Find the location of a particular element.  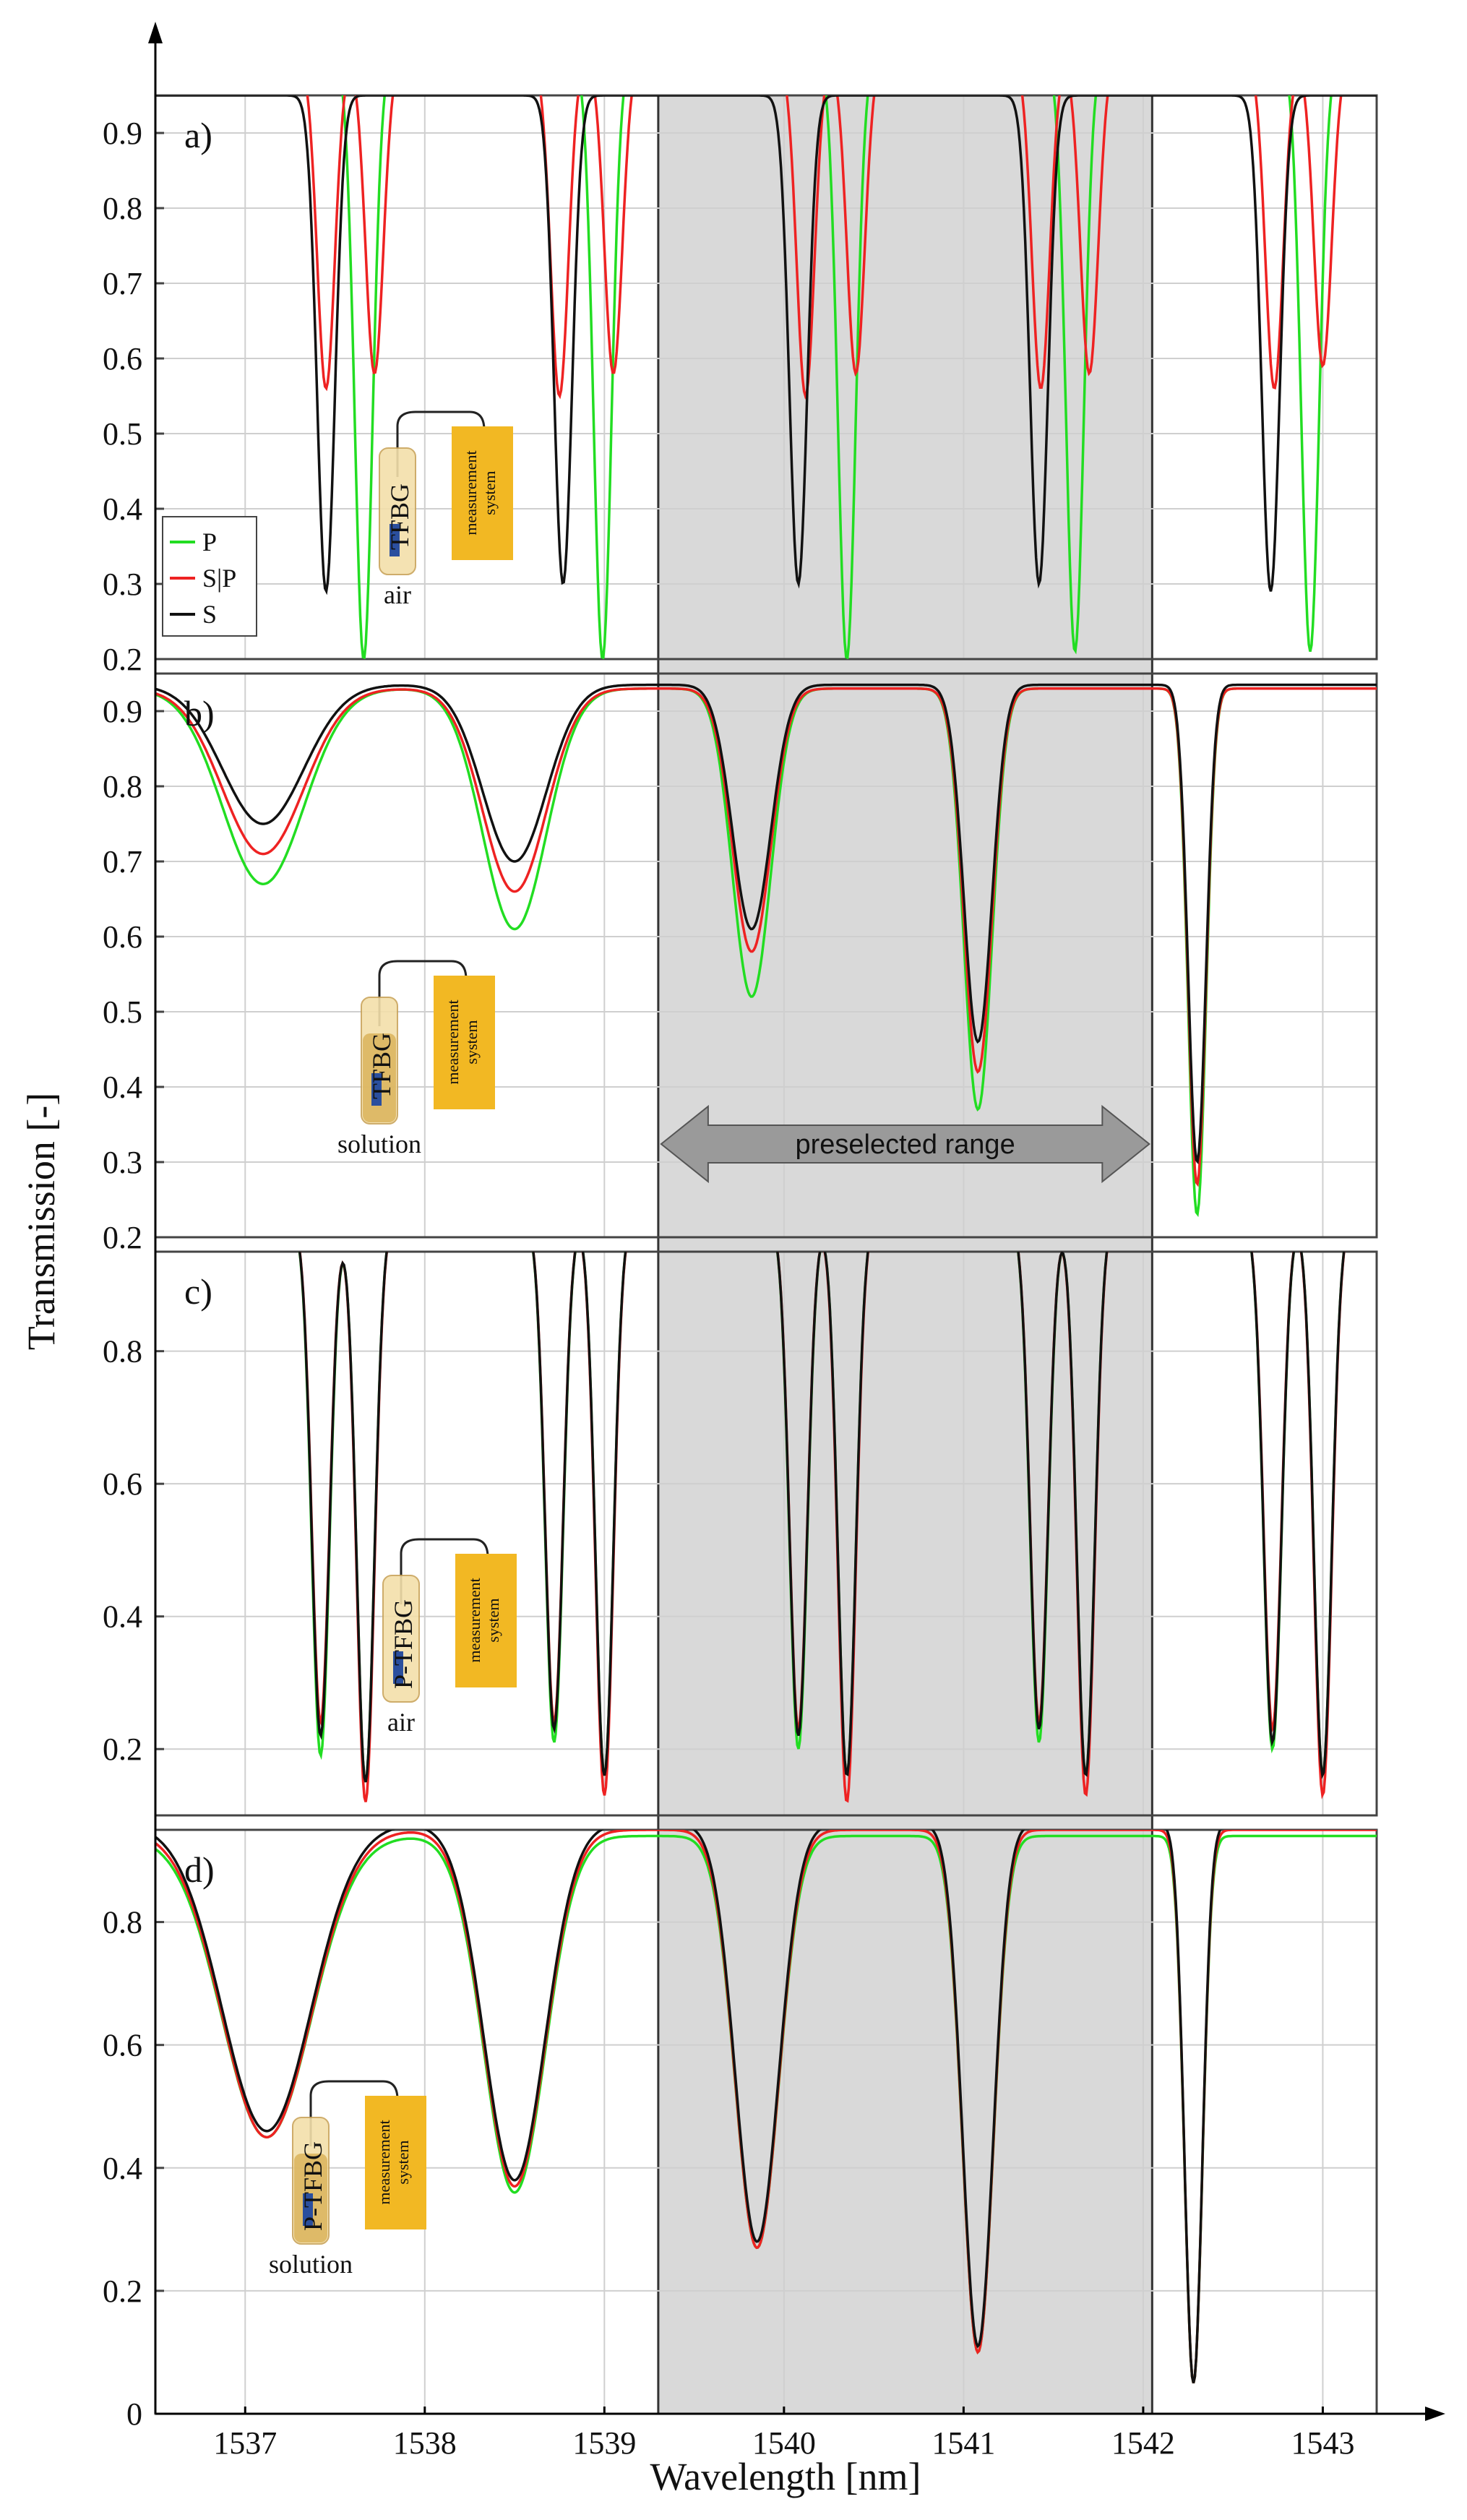

inset-c-measurement-label-1: measurement is located at coordinates (474, 1620).